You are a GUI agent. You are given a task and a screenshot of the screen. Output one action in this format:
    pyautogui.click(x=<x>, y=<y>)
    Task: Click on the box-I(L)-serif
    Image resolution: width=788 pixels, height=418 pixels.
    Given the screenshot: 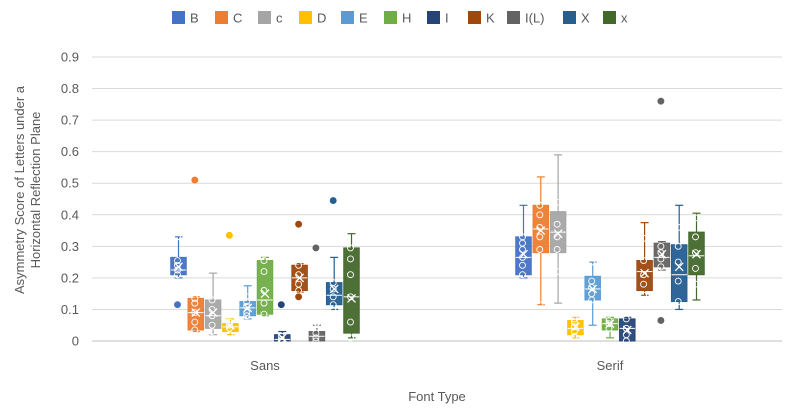 What is the action you would take?
    pyautogui.click(x=662, y=210)
    